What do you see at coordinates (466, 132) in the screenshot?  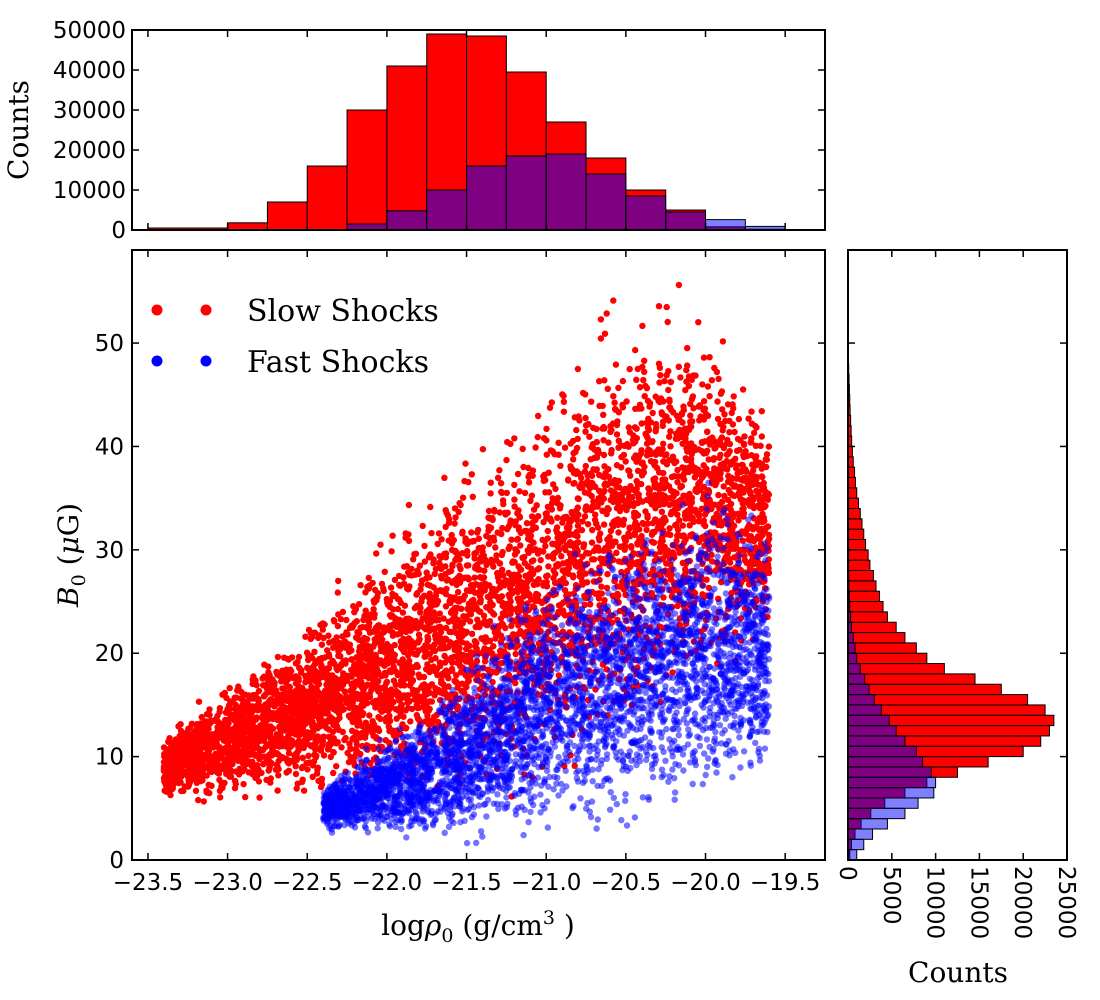 I see `top-histogram-bars` at bounding box center [466, 132].